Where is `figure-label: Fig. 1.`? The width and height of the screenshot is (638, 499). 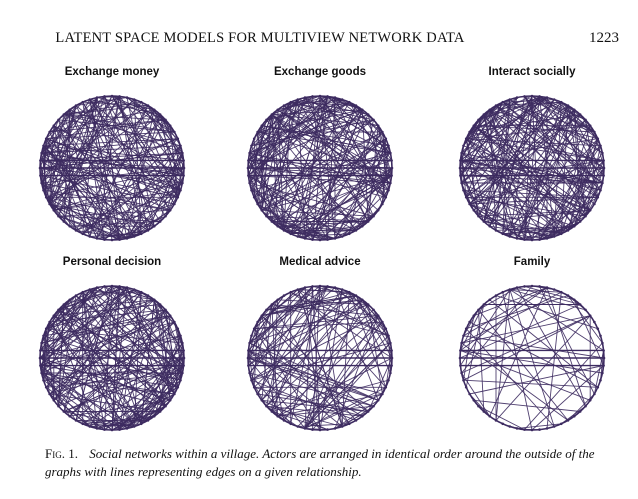
figure-label: Fig. 1. is located at coordinates (61, 453).